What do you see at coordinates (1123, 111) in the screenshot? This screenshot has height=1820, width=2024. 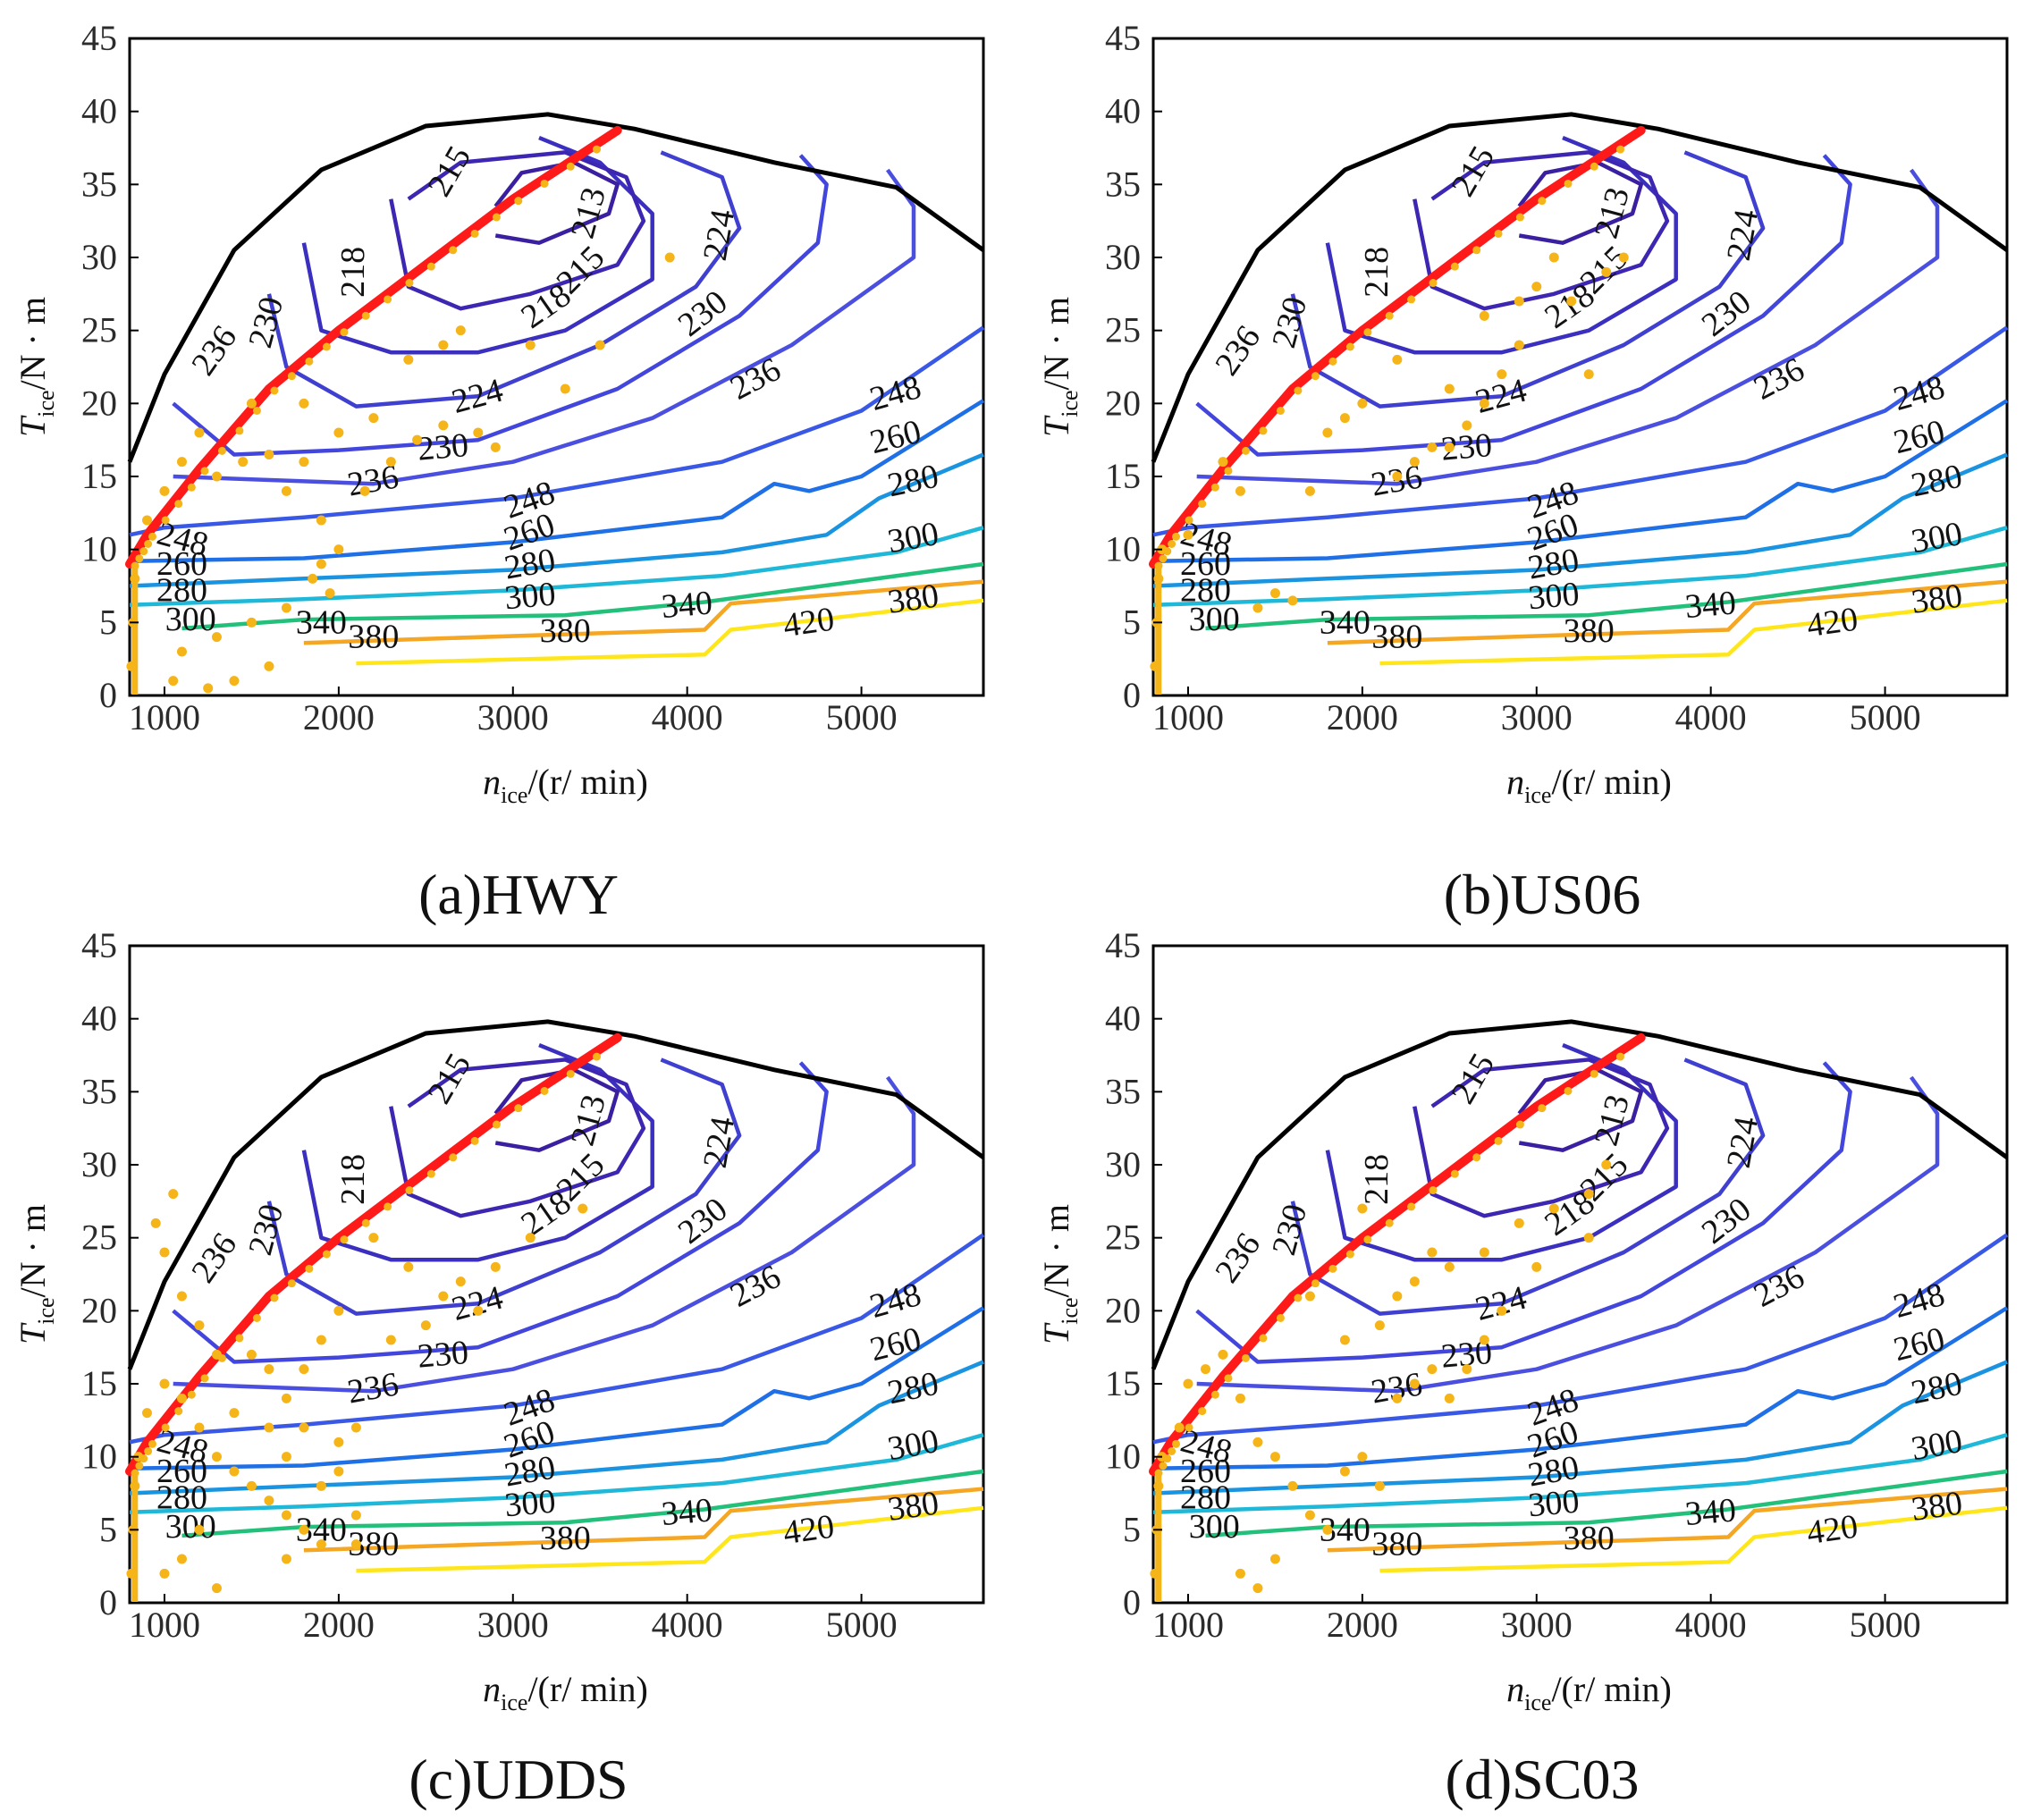 I see `y-tick-label: 40` at bounding box center [1123, 111].